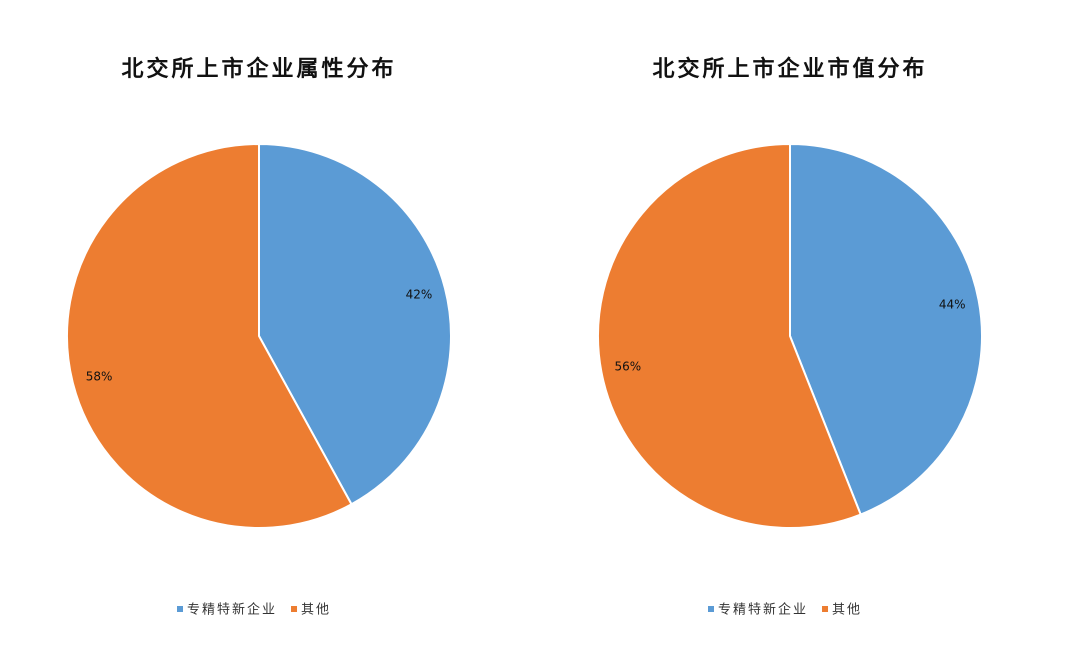  Describe the element at coordinates (99, 377) in the screenshot. I see `data-label: 58%` at that location.